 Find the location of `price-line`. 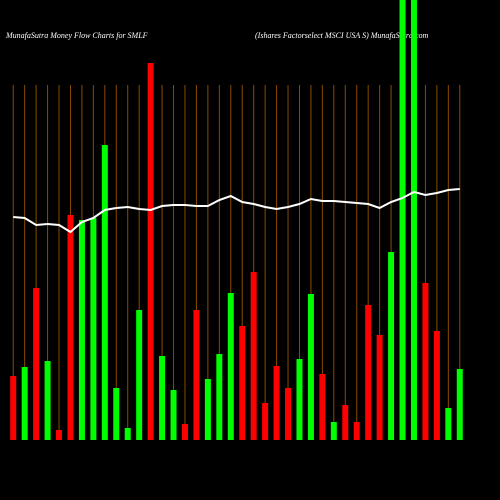

price-line is located at coordinates (236, 211).